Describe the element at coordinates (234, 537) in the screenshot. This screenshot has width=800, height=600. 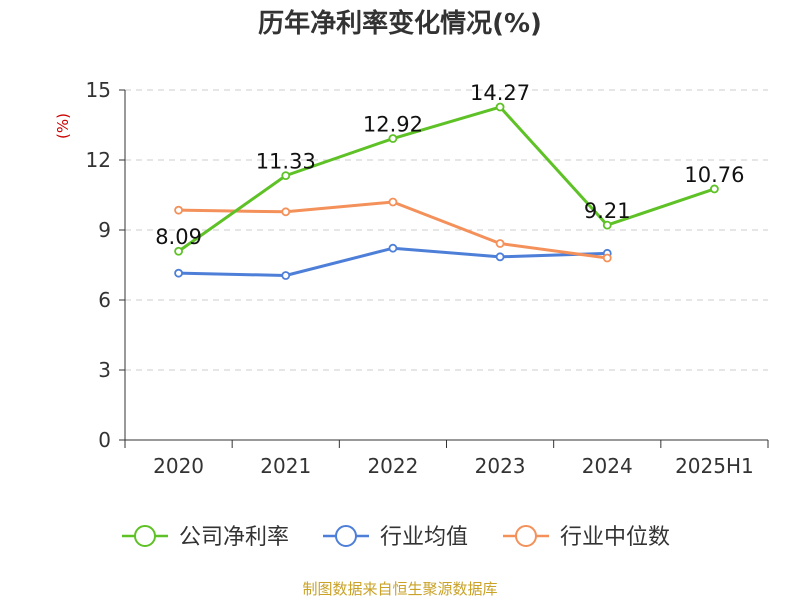
I see `legend-label: 公司净利率` at that location.